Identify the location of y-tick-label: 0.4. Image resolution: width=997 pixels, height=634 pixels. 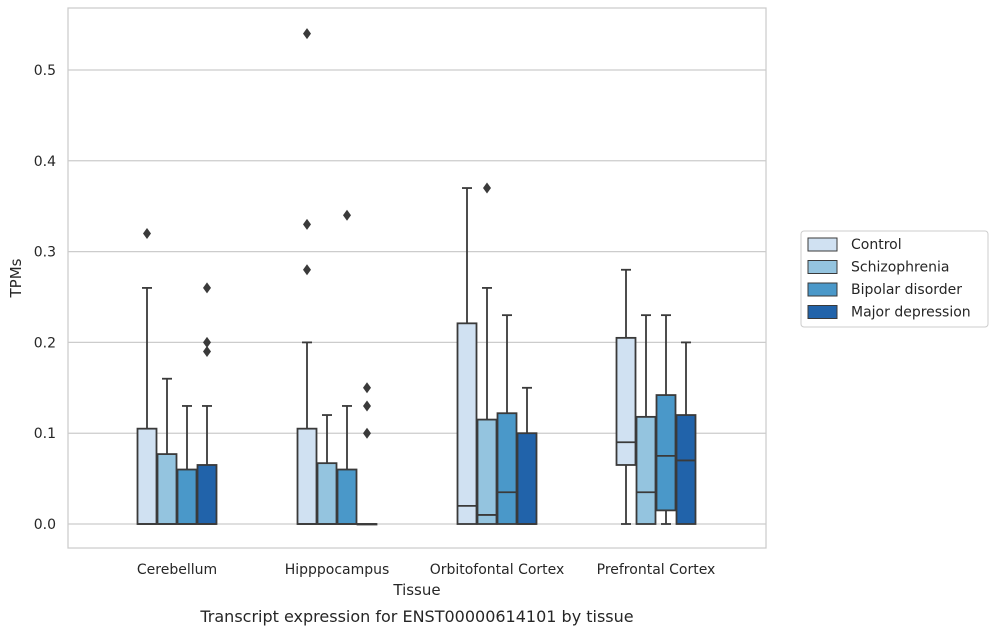
(45, 162).